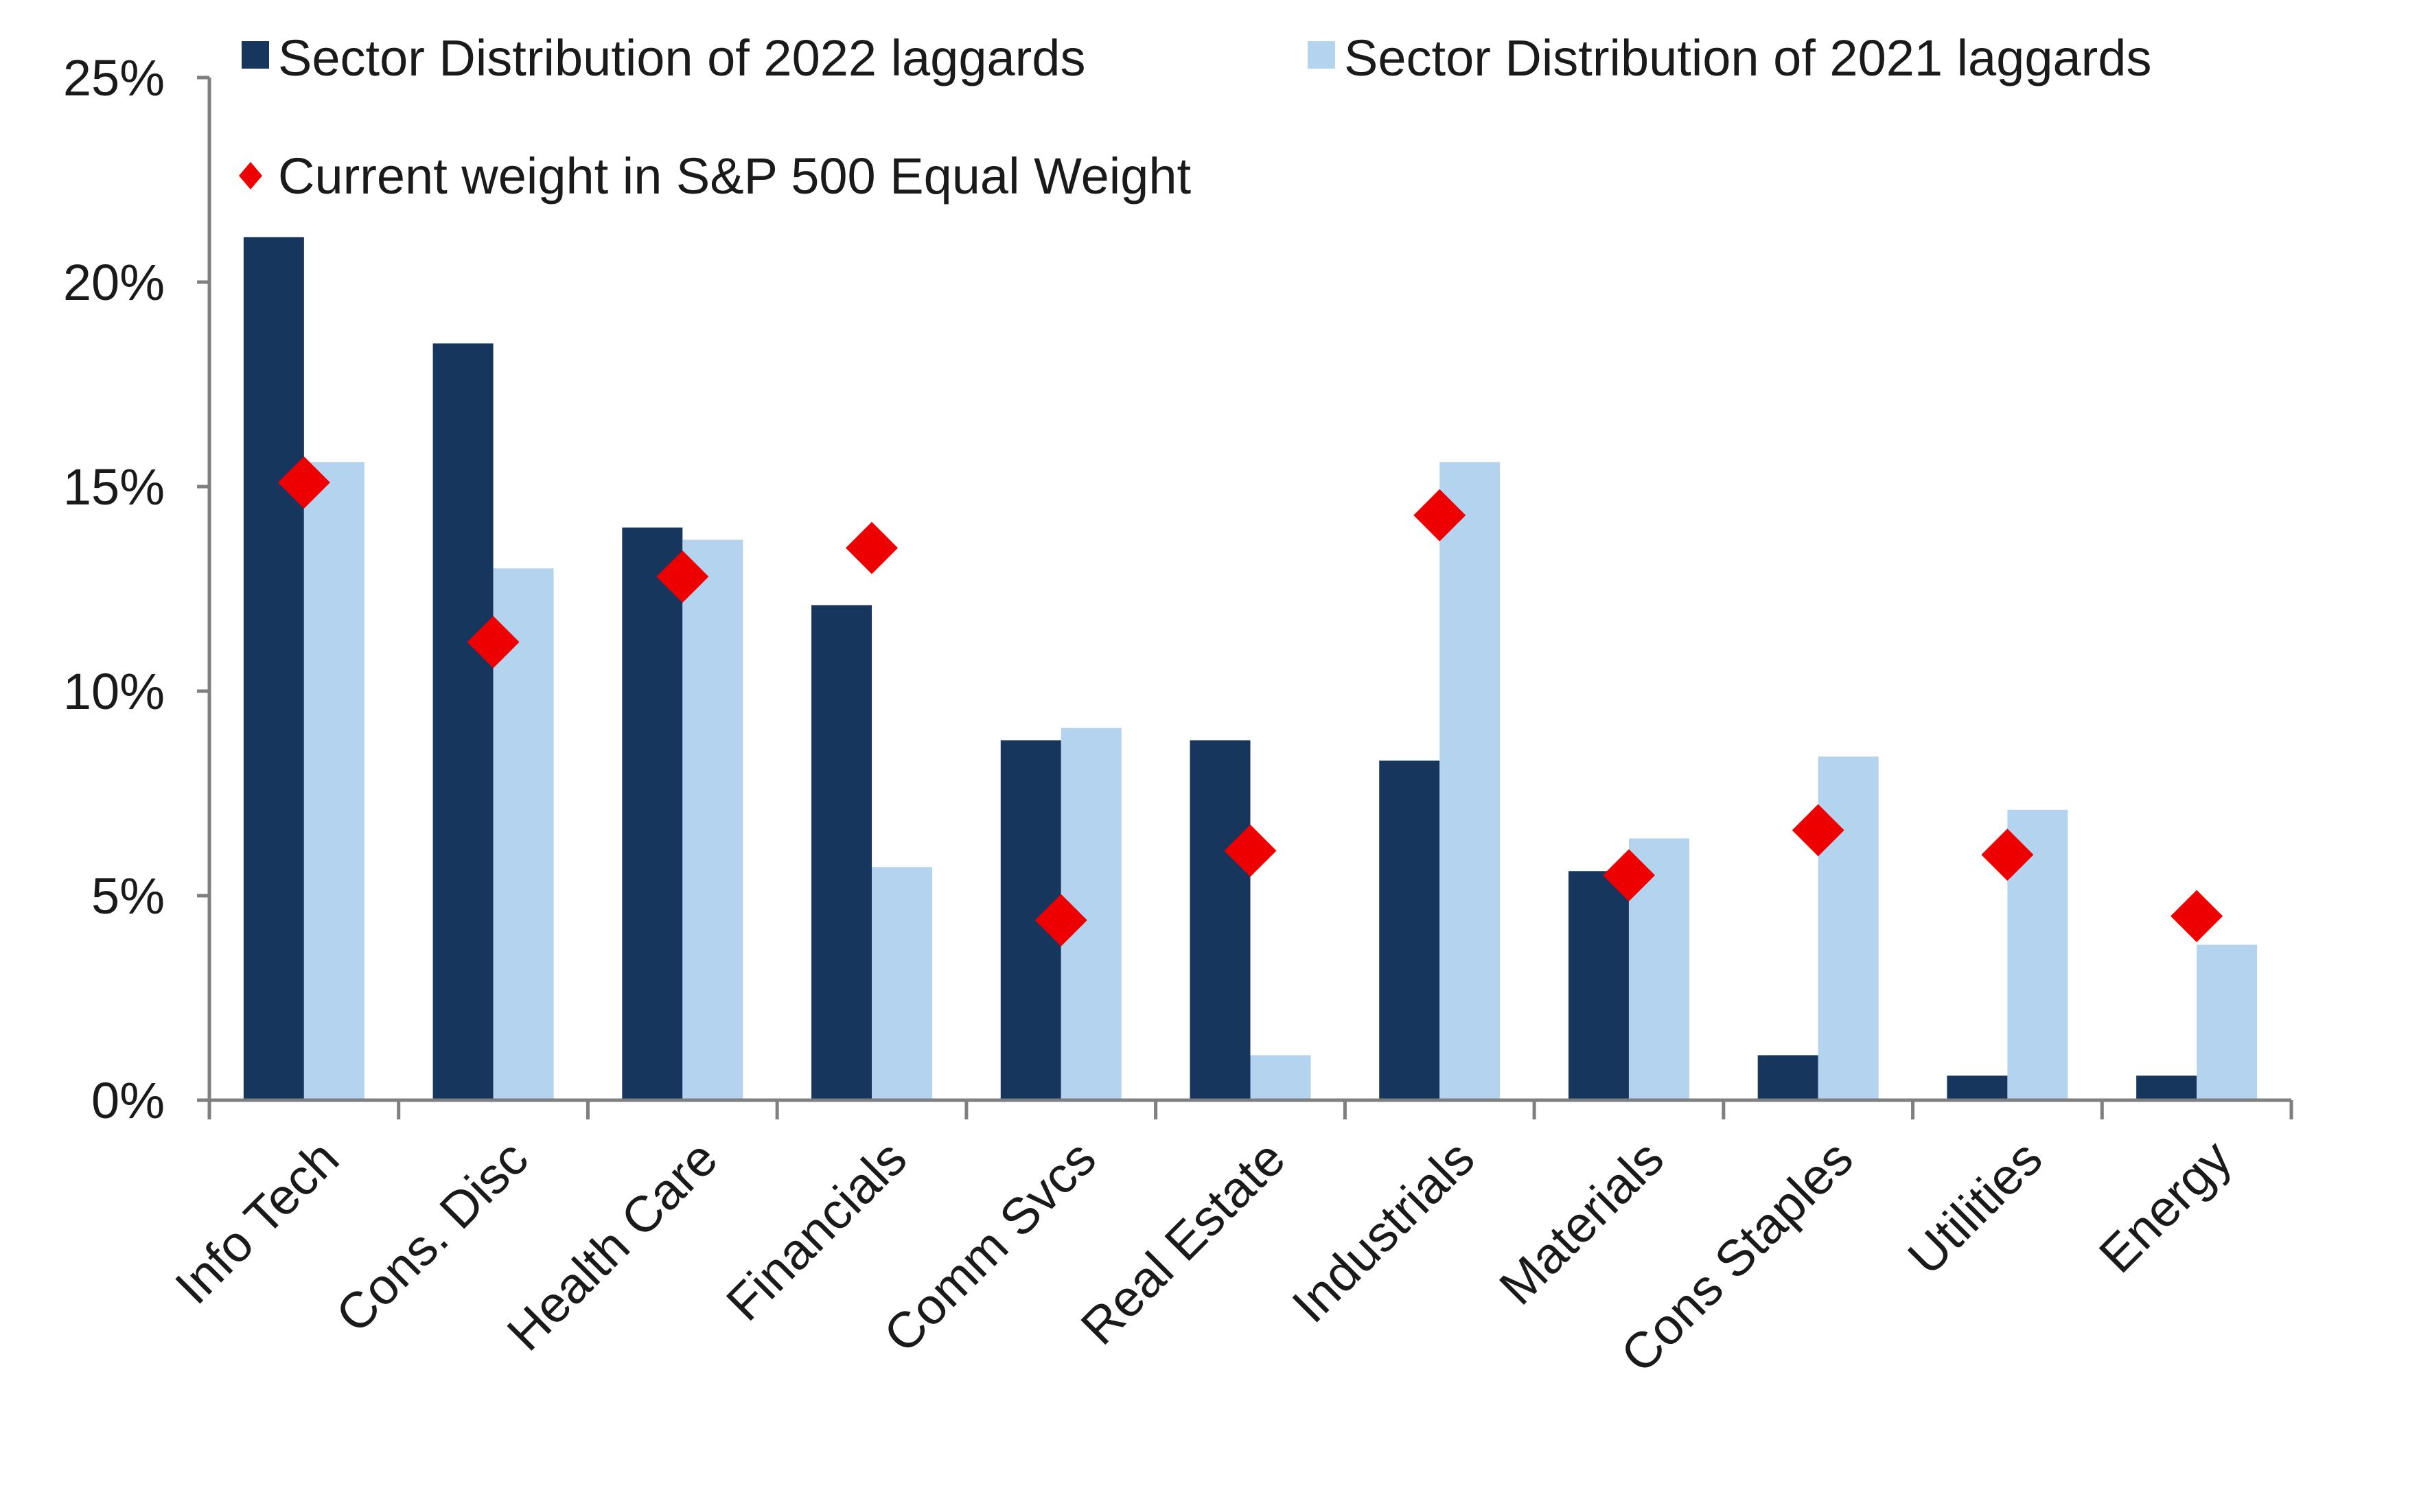 The image size is (2419, 1512). Describe the element at coordinates (1747, 58) in the screenshot. I see `legend-label-2021: Sector Distribution of 2021 laggards` at that location.